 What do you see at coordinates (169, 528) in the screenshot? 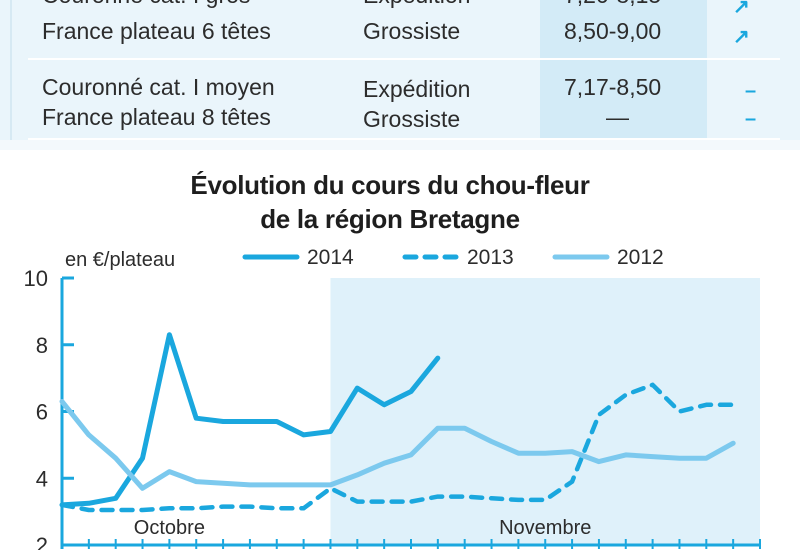
I see `month-label: Octobre` at bounding box center [169, 528].